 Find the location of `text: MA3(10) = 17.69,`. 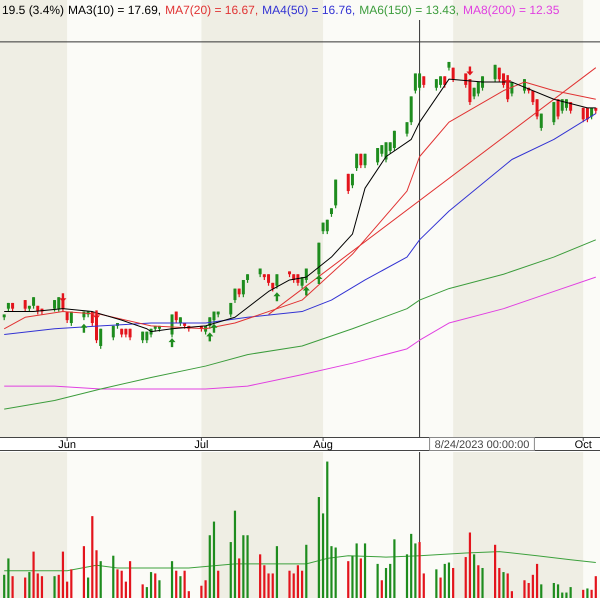

text: MA3(10) = 17.69, is located at coordinates (115, 10).